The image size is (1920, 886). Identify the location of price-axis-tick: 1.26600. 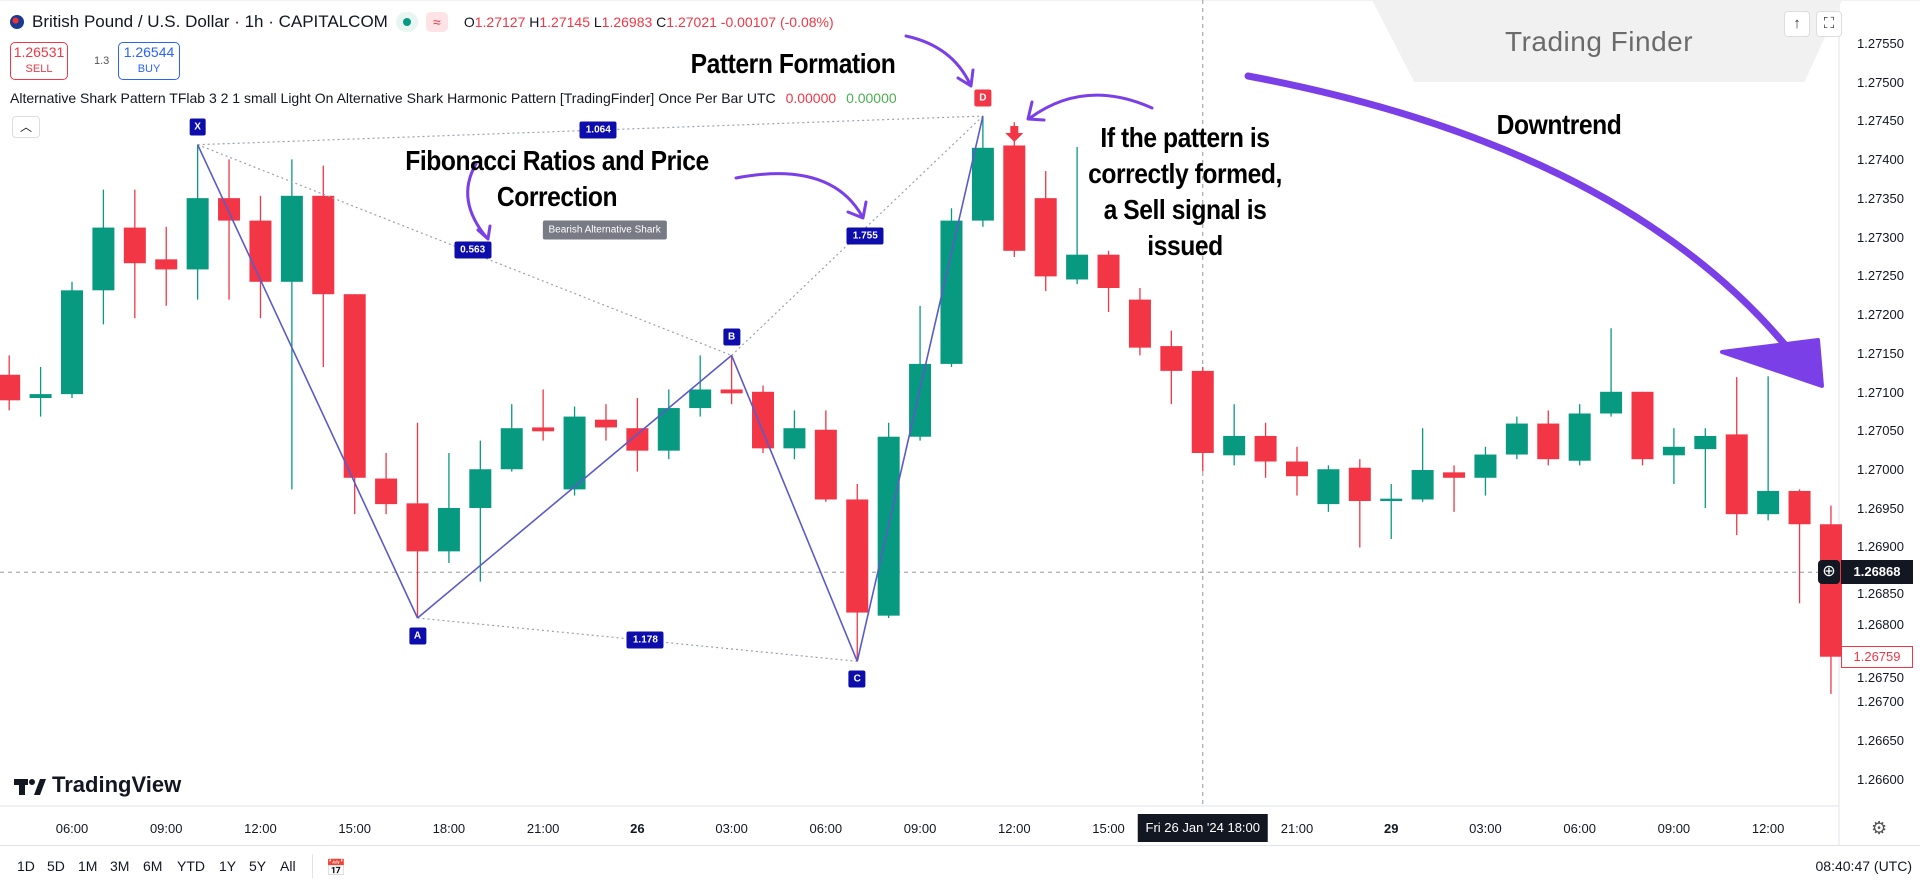
(1880, 779).